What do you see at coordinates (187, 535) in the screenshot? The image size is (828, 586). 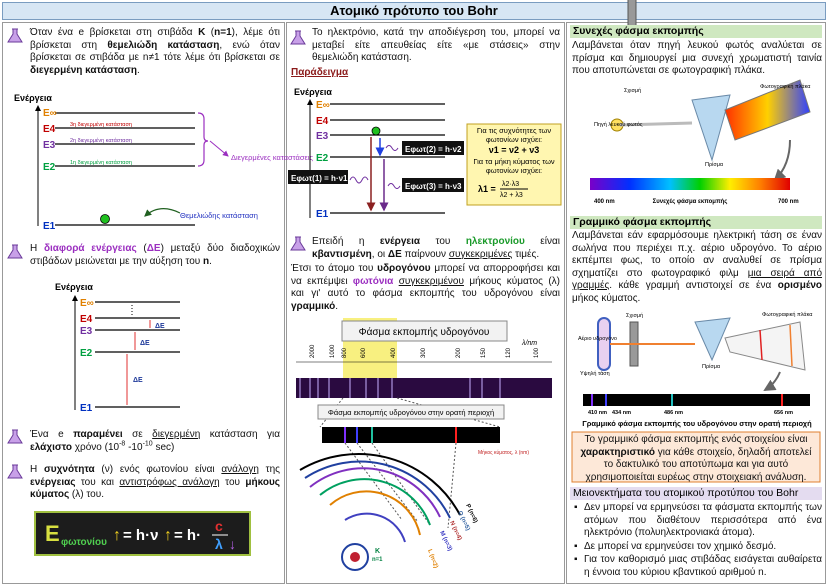 I see `label: = h·` at bounding box center [187, 535].